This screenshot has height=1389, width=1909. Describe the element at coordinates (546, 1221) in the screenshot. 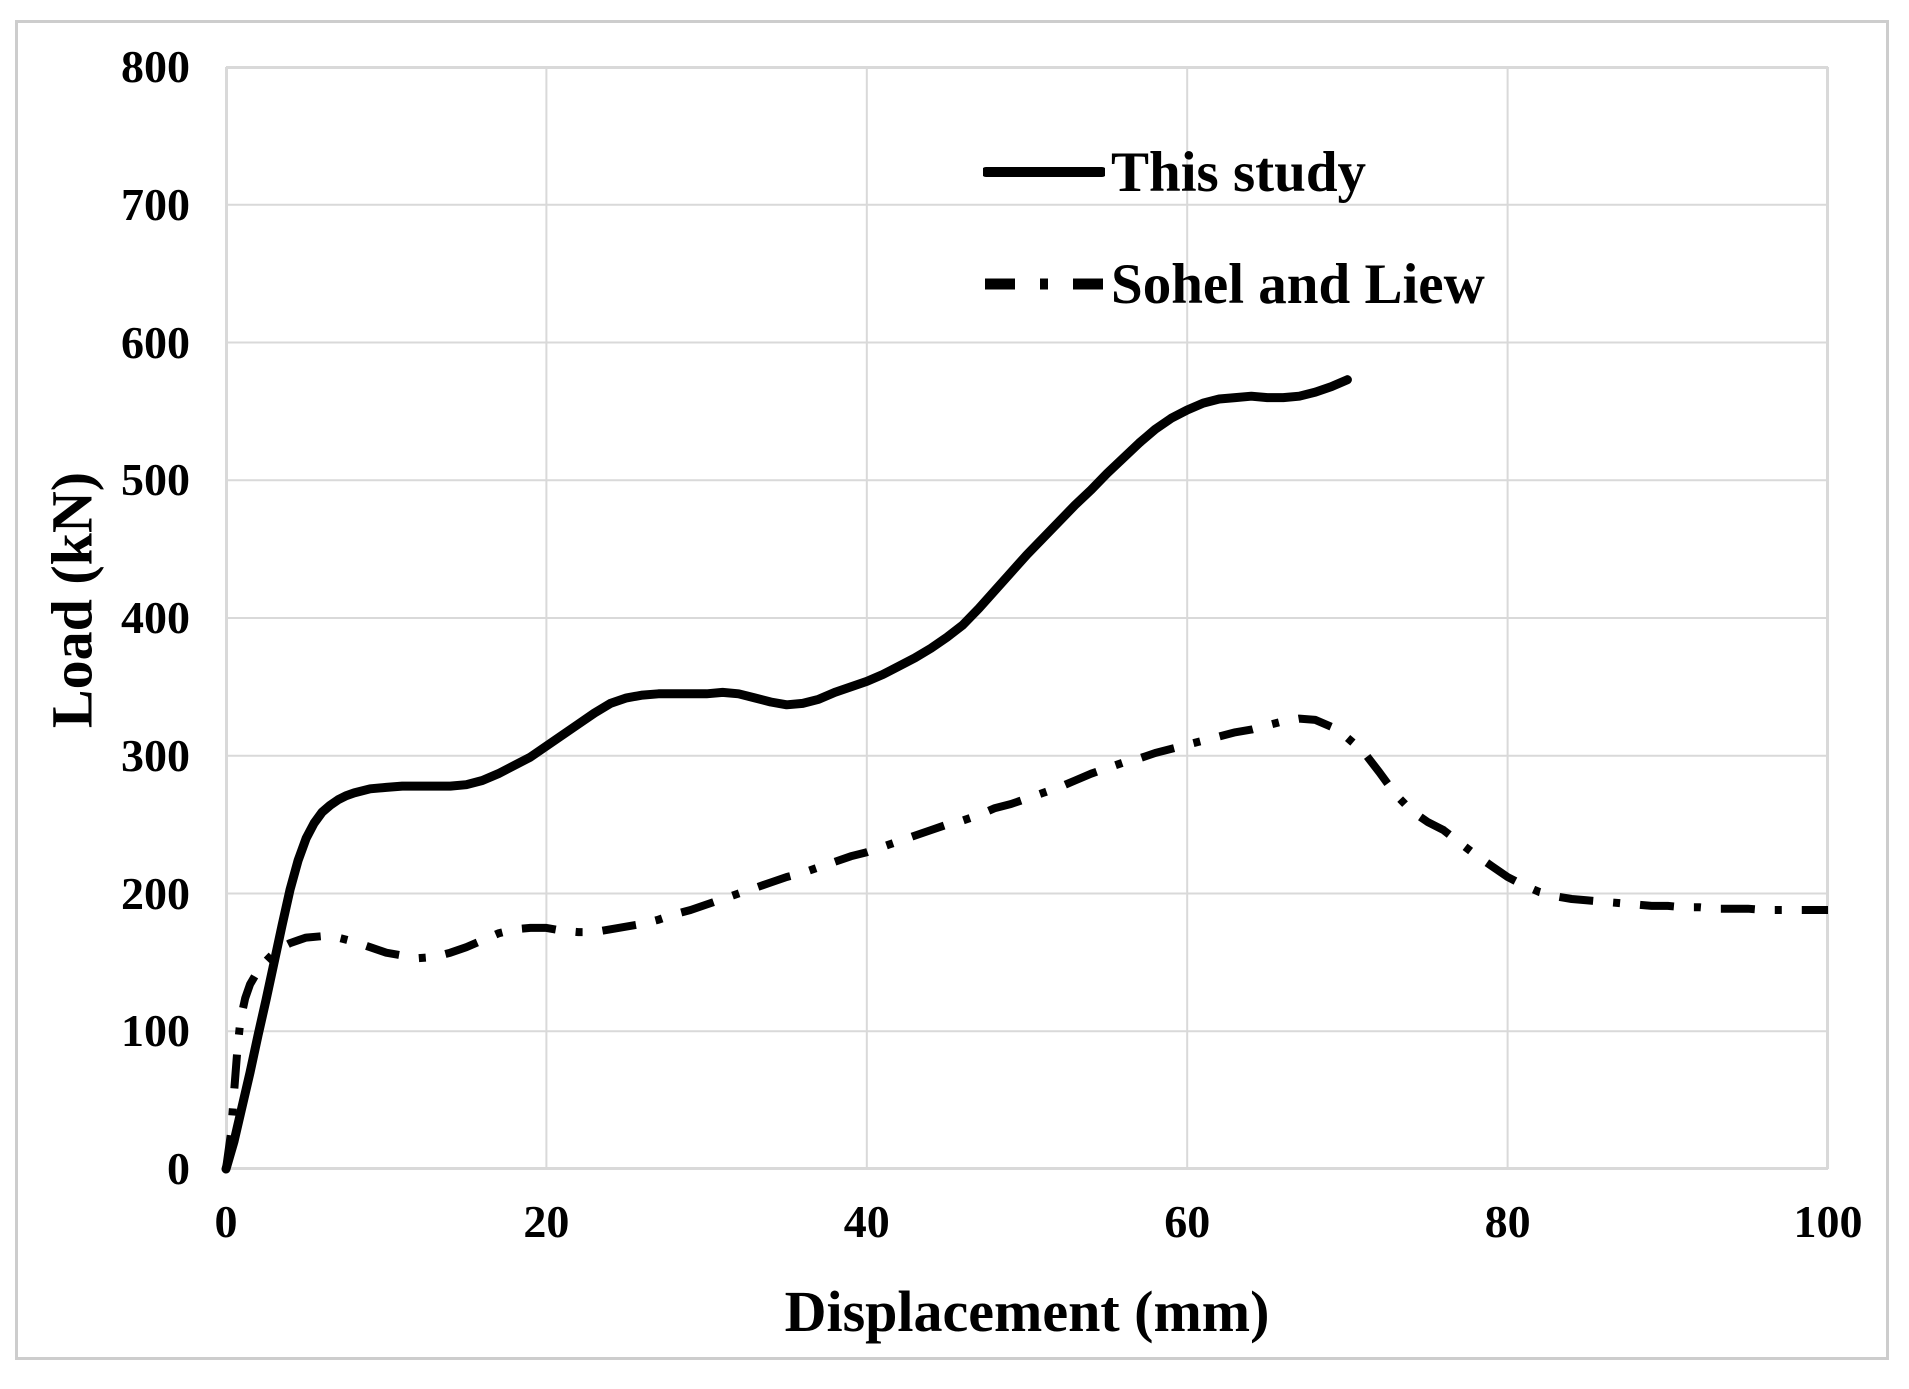

I see `x-tick-label: 20` at that location.